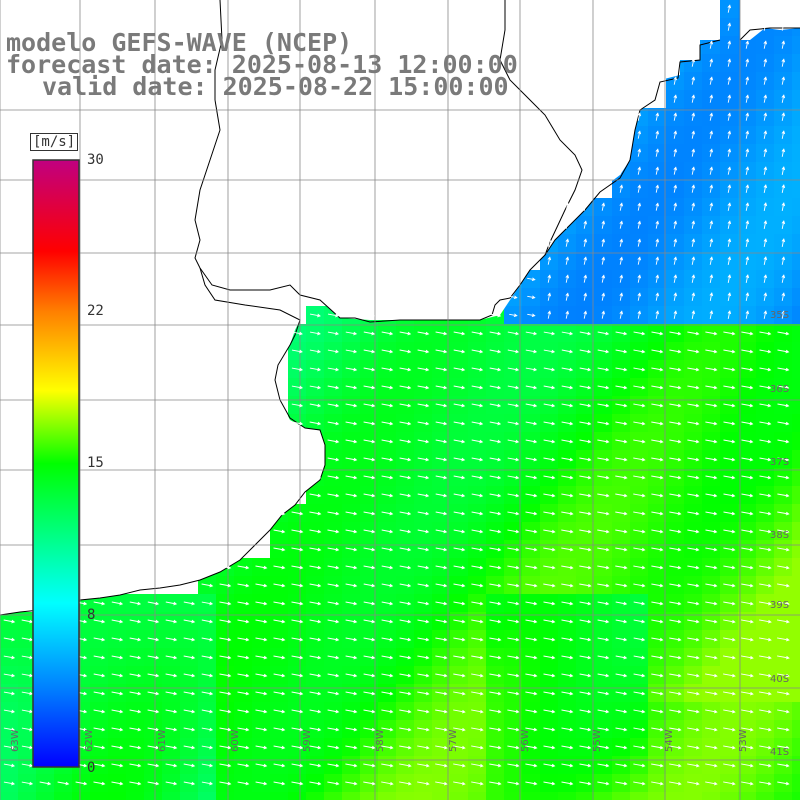 Image resolution: width=800 pixels, height=800 pixels. Describe the element at coordinates (235, 740) in the screenshot. I see `lon-label: 60W` at that location.